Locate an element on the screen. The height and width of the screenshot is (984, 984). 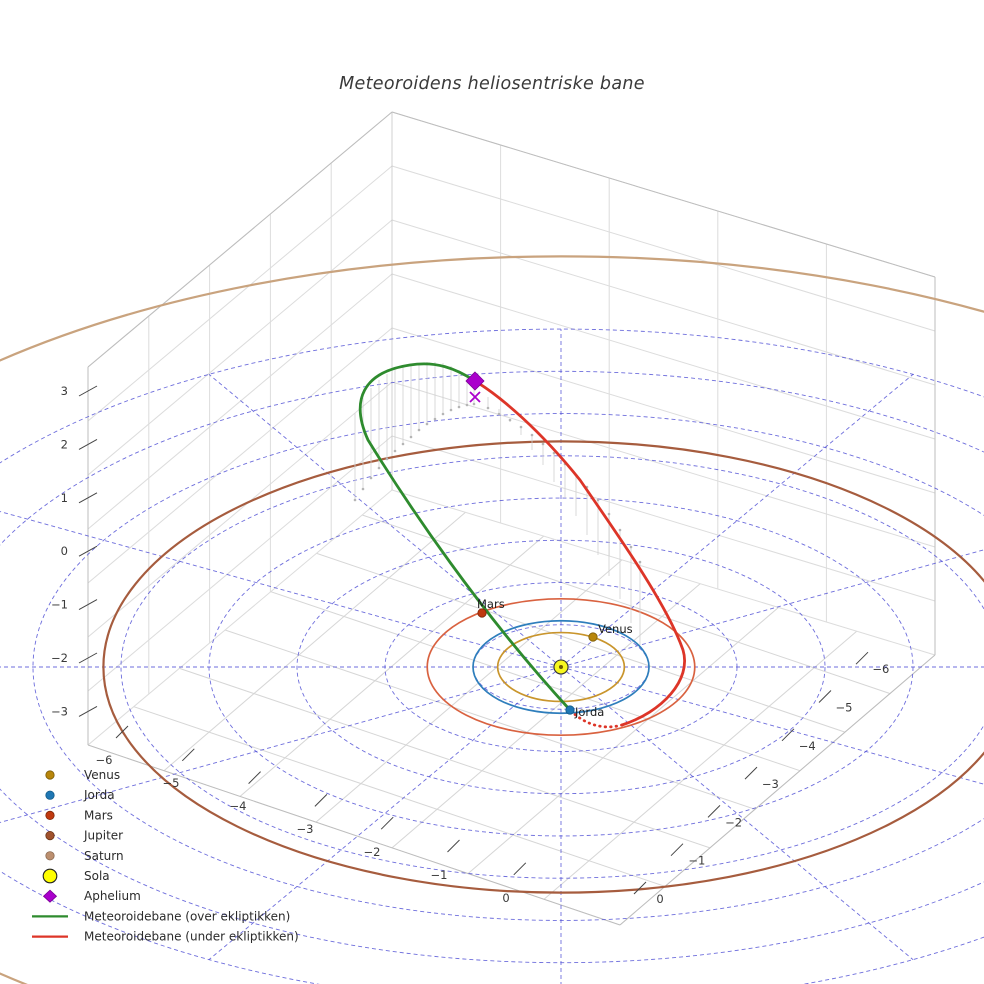
x-tick-label: −6 is located at coordinates (104, 760).